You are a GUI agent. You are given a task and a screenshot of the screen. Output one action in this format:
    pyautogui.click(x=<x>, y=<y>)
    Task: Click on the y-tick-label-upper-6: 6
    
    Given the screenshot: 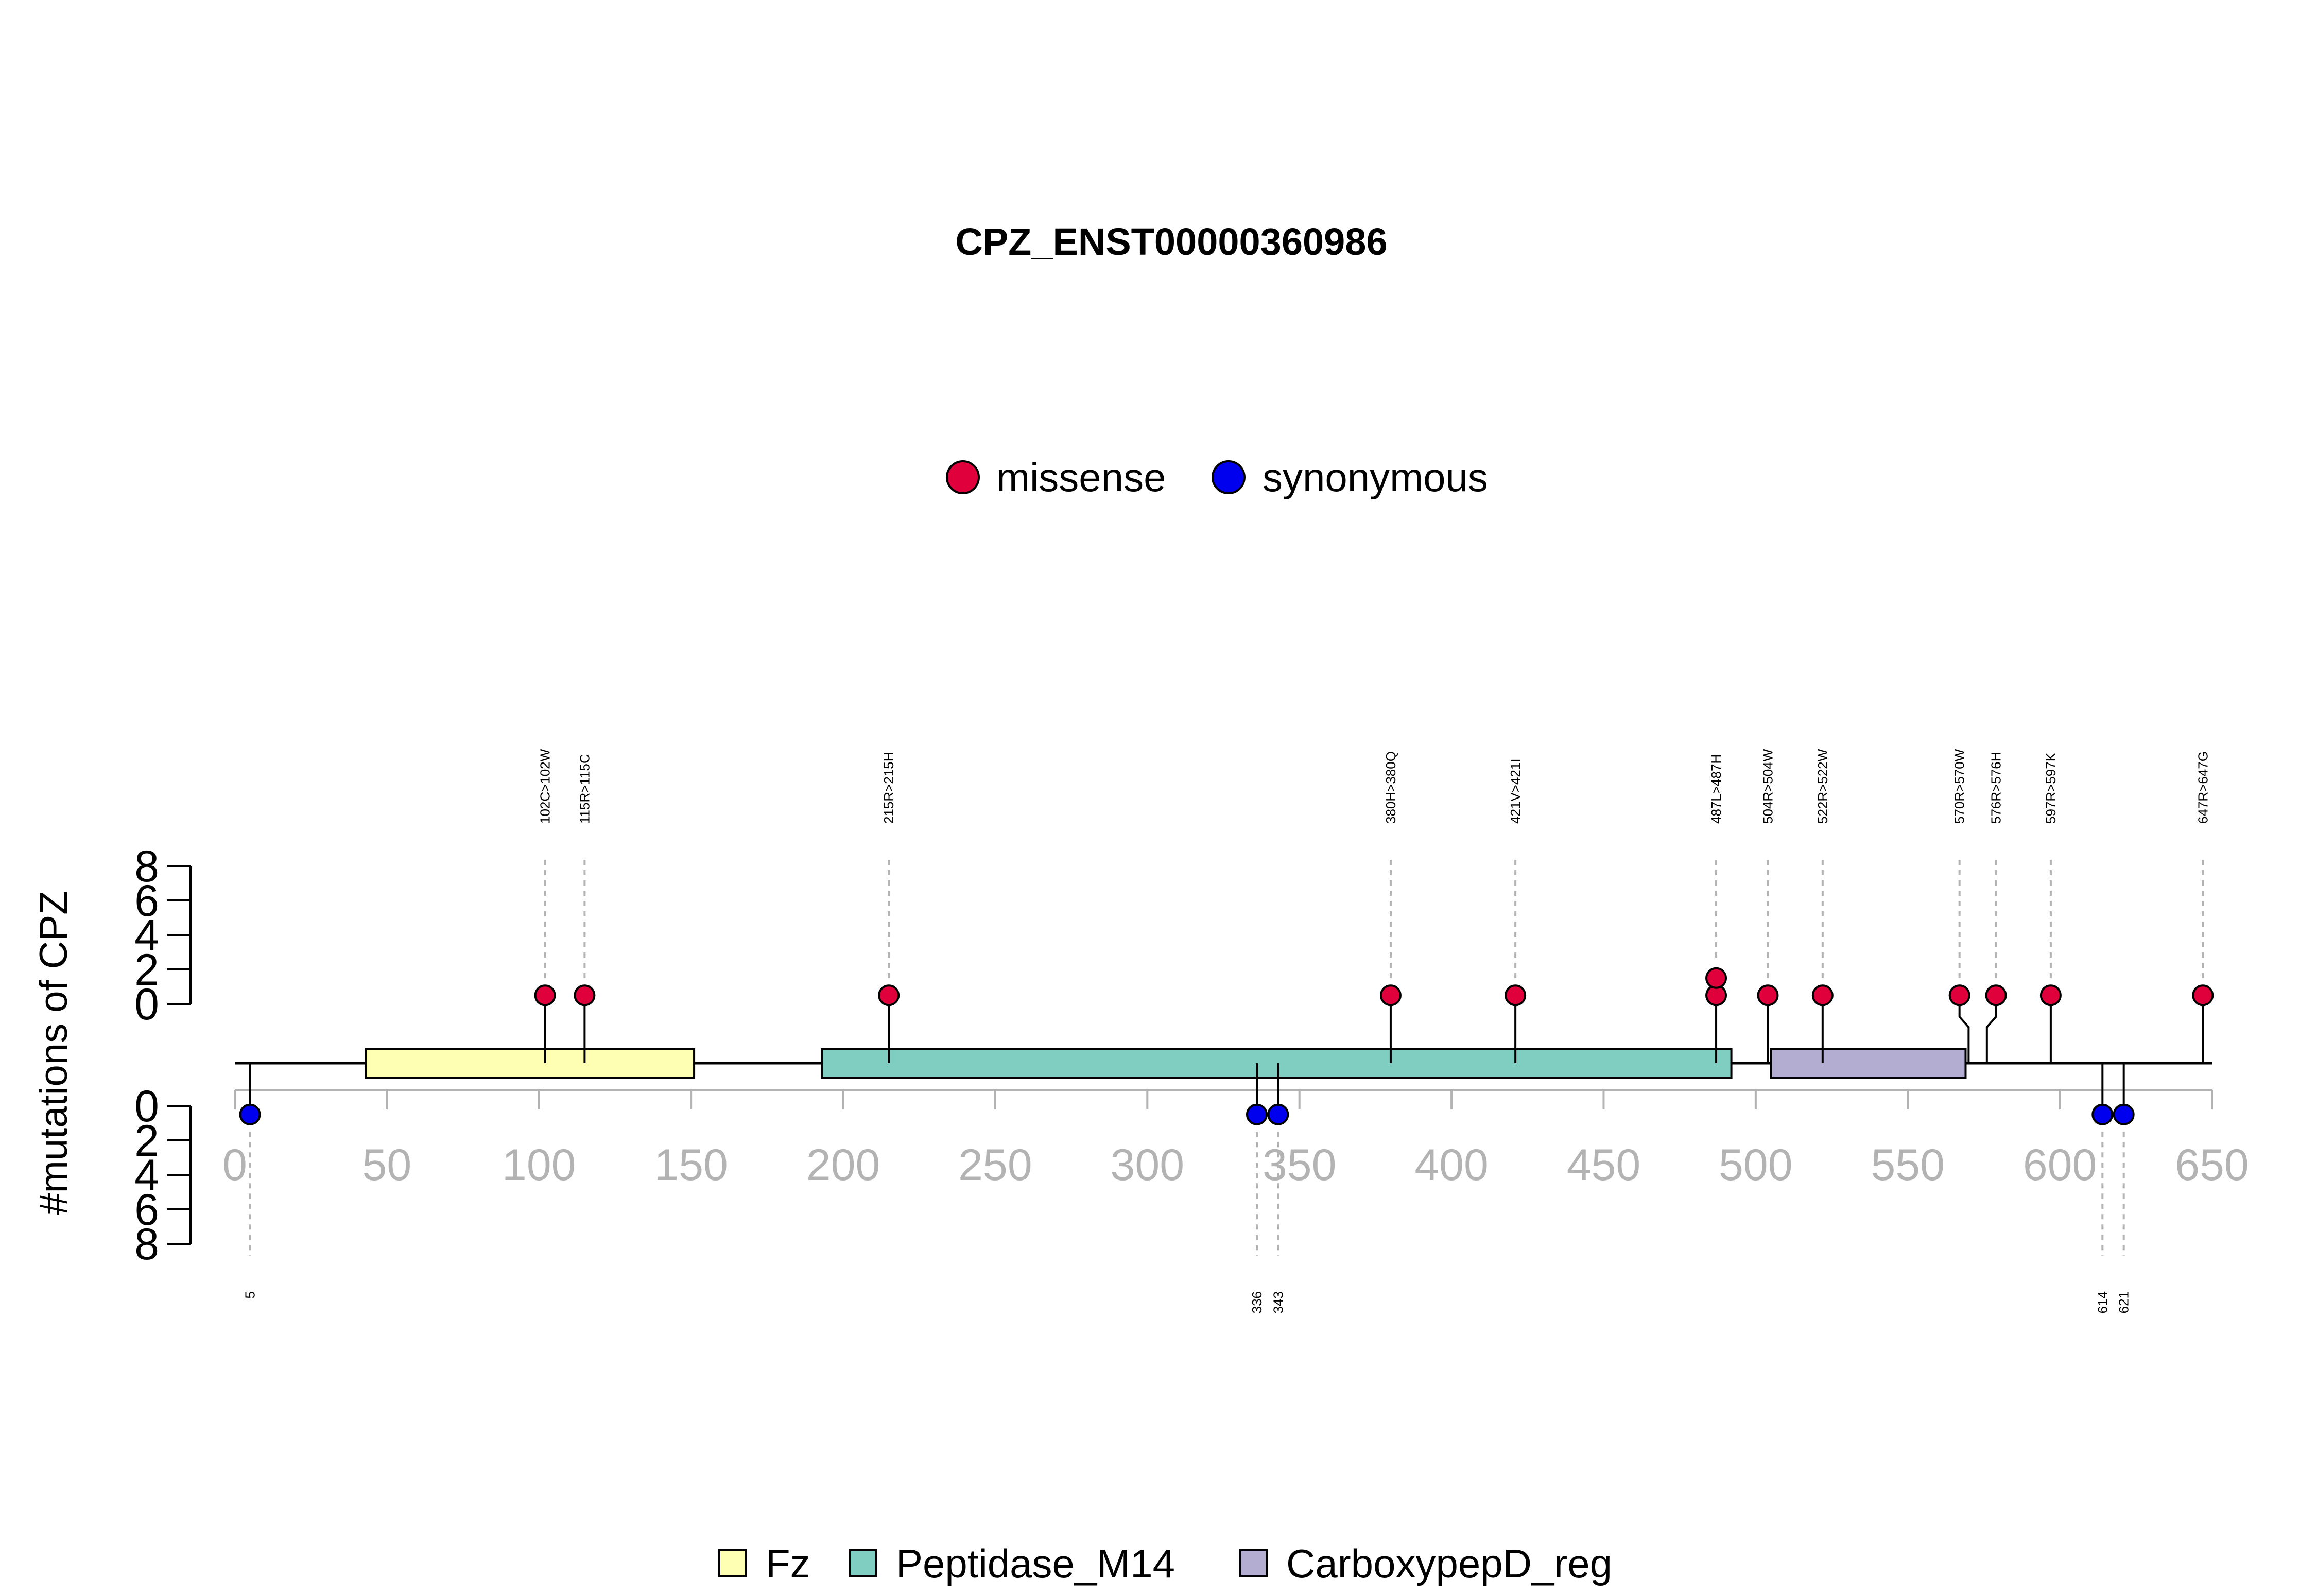 What is the action you would take?
    pyautogui.click(x=146, y=901)
    